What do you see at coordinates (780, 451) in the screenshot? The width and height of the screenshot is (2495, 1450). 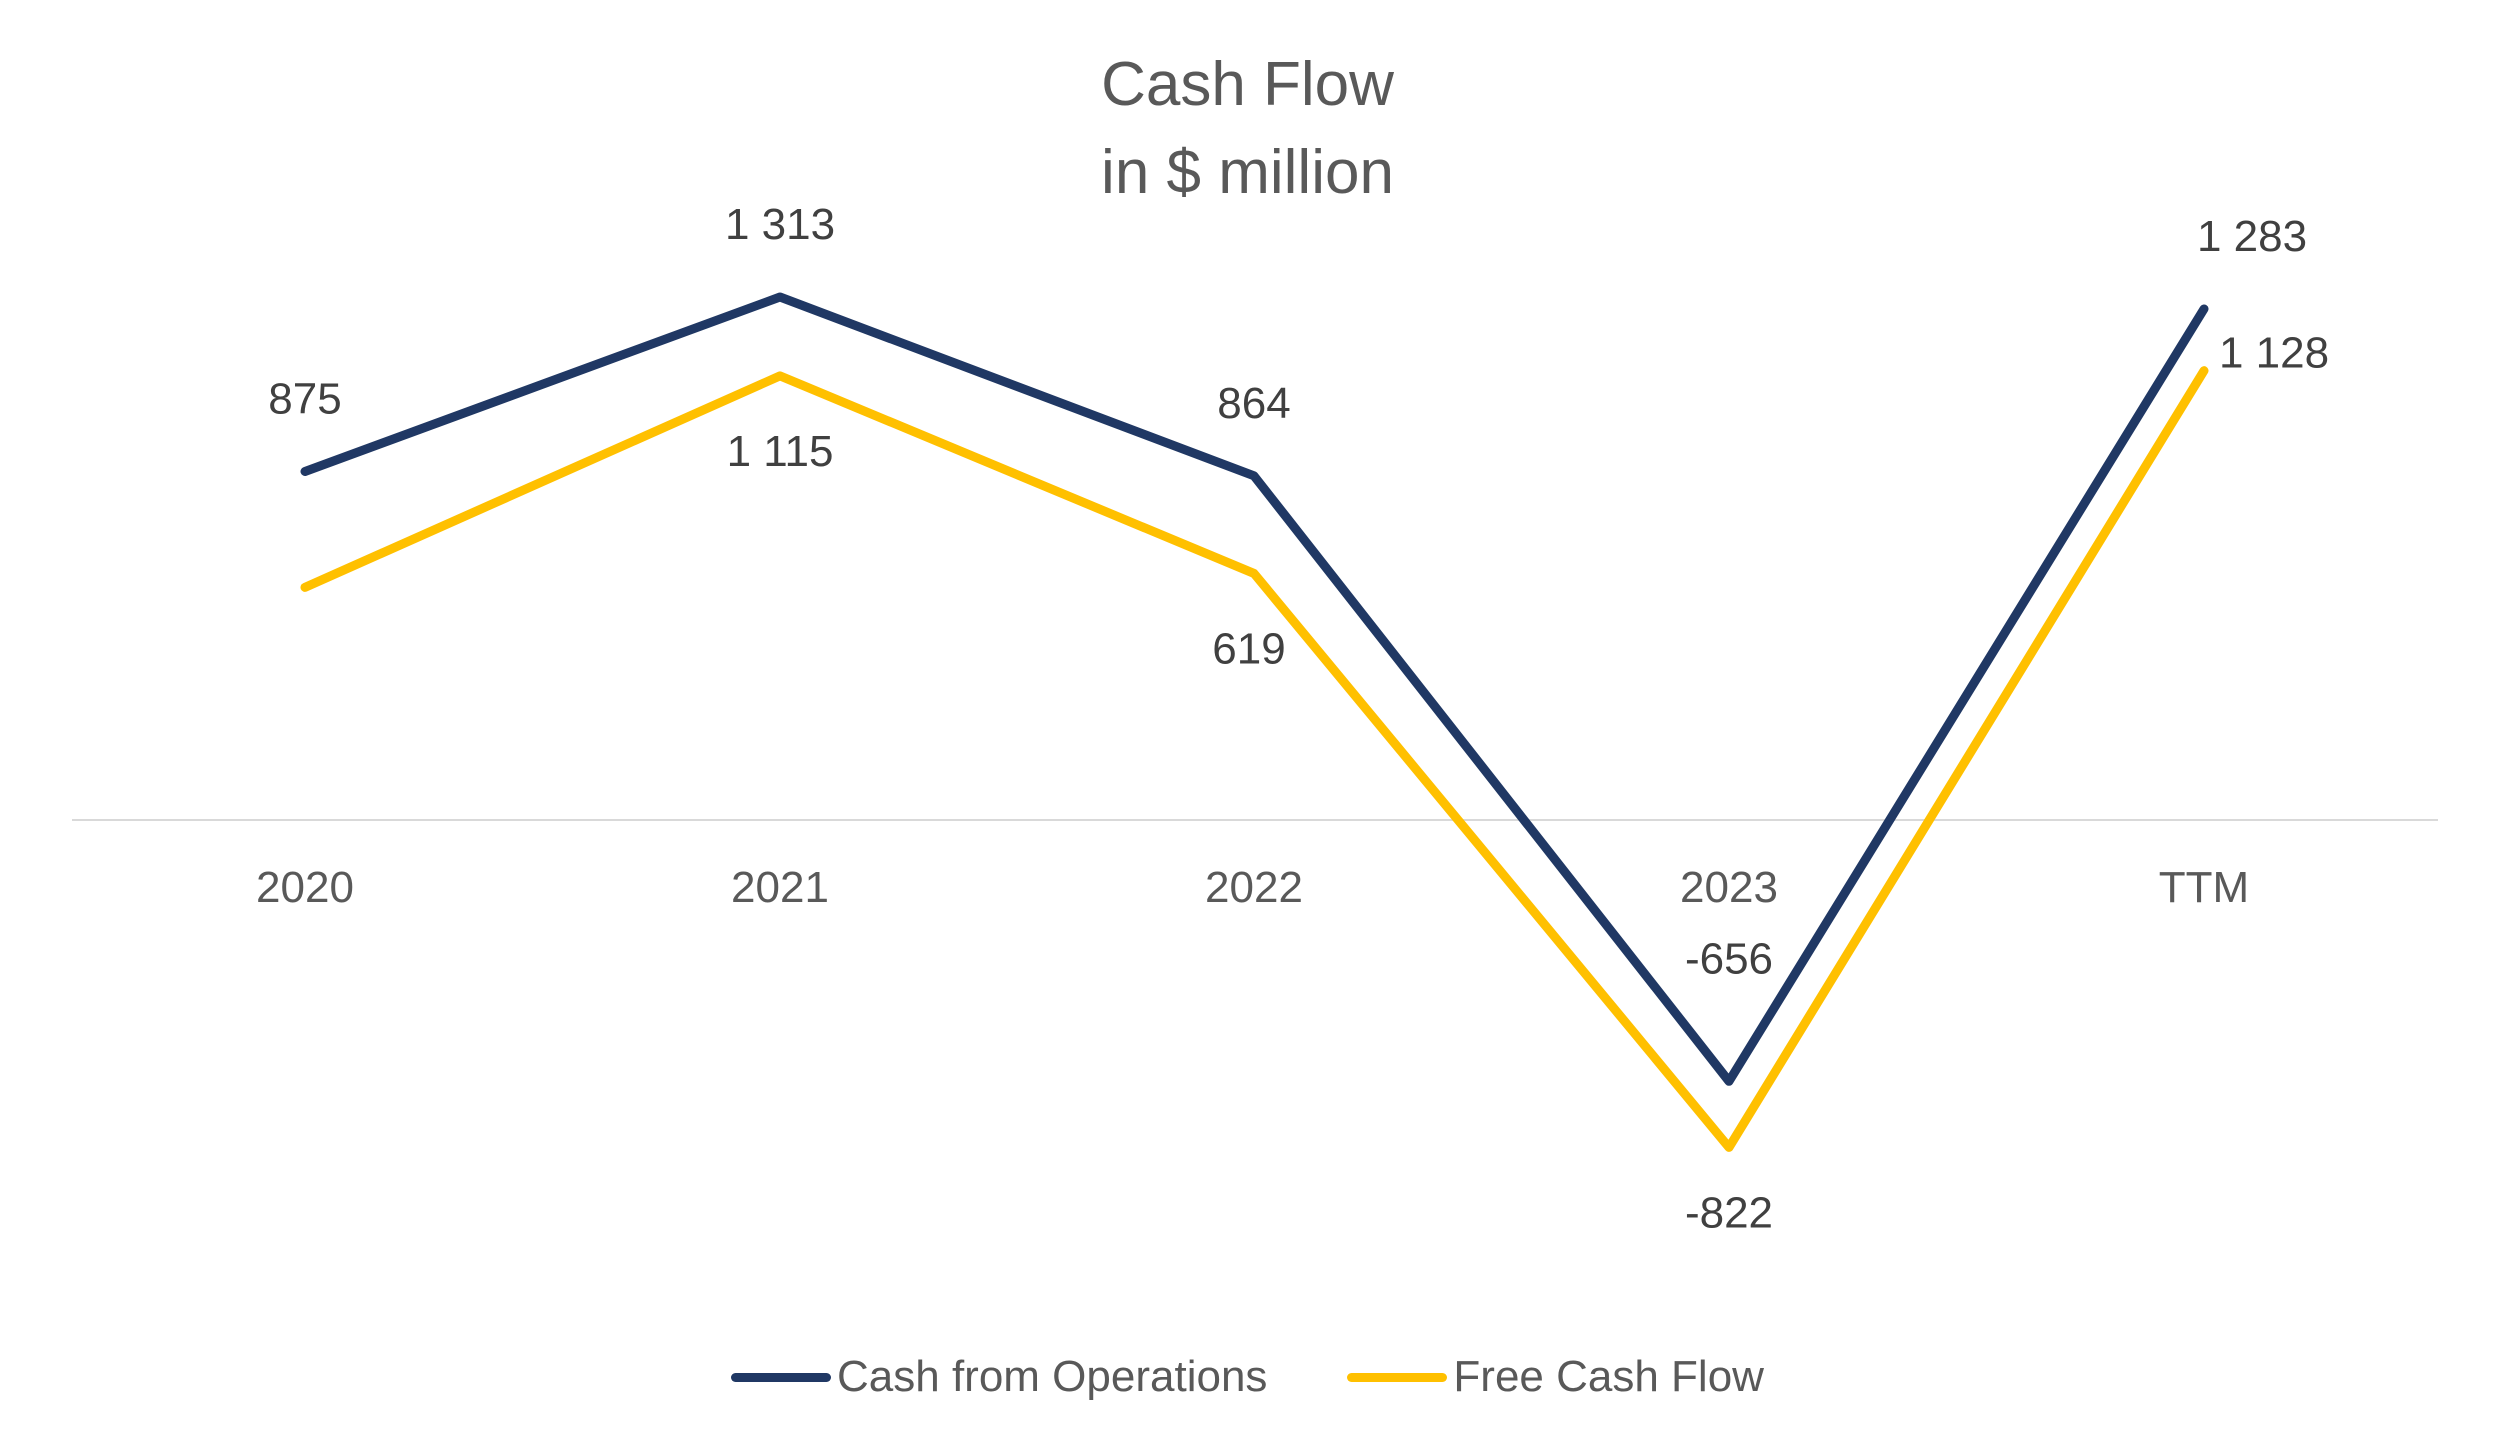 I see `data-label: 1 115` at bounding box center [780, 451].